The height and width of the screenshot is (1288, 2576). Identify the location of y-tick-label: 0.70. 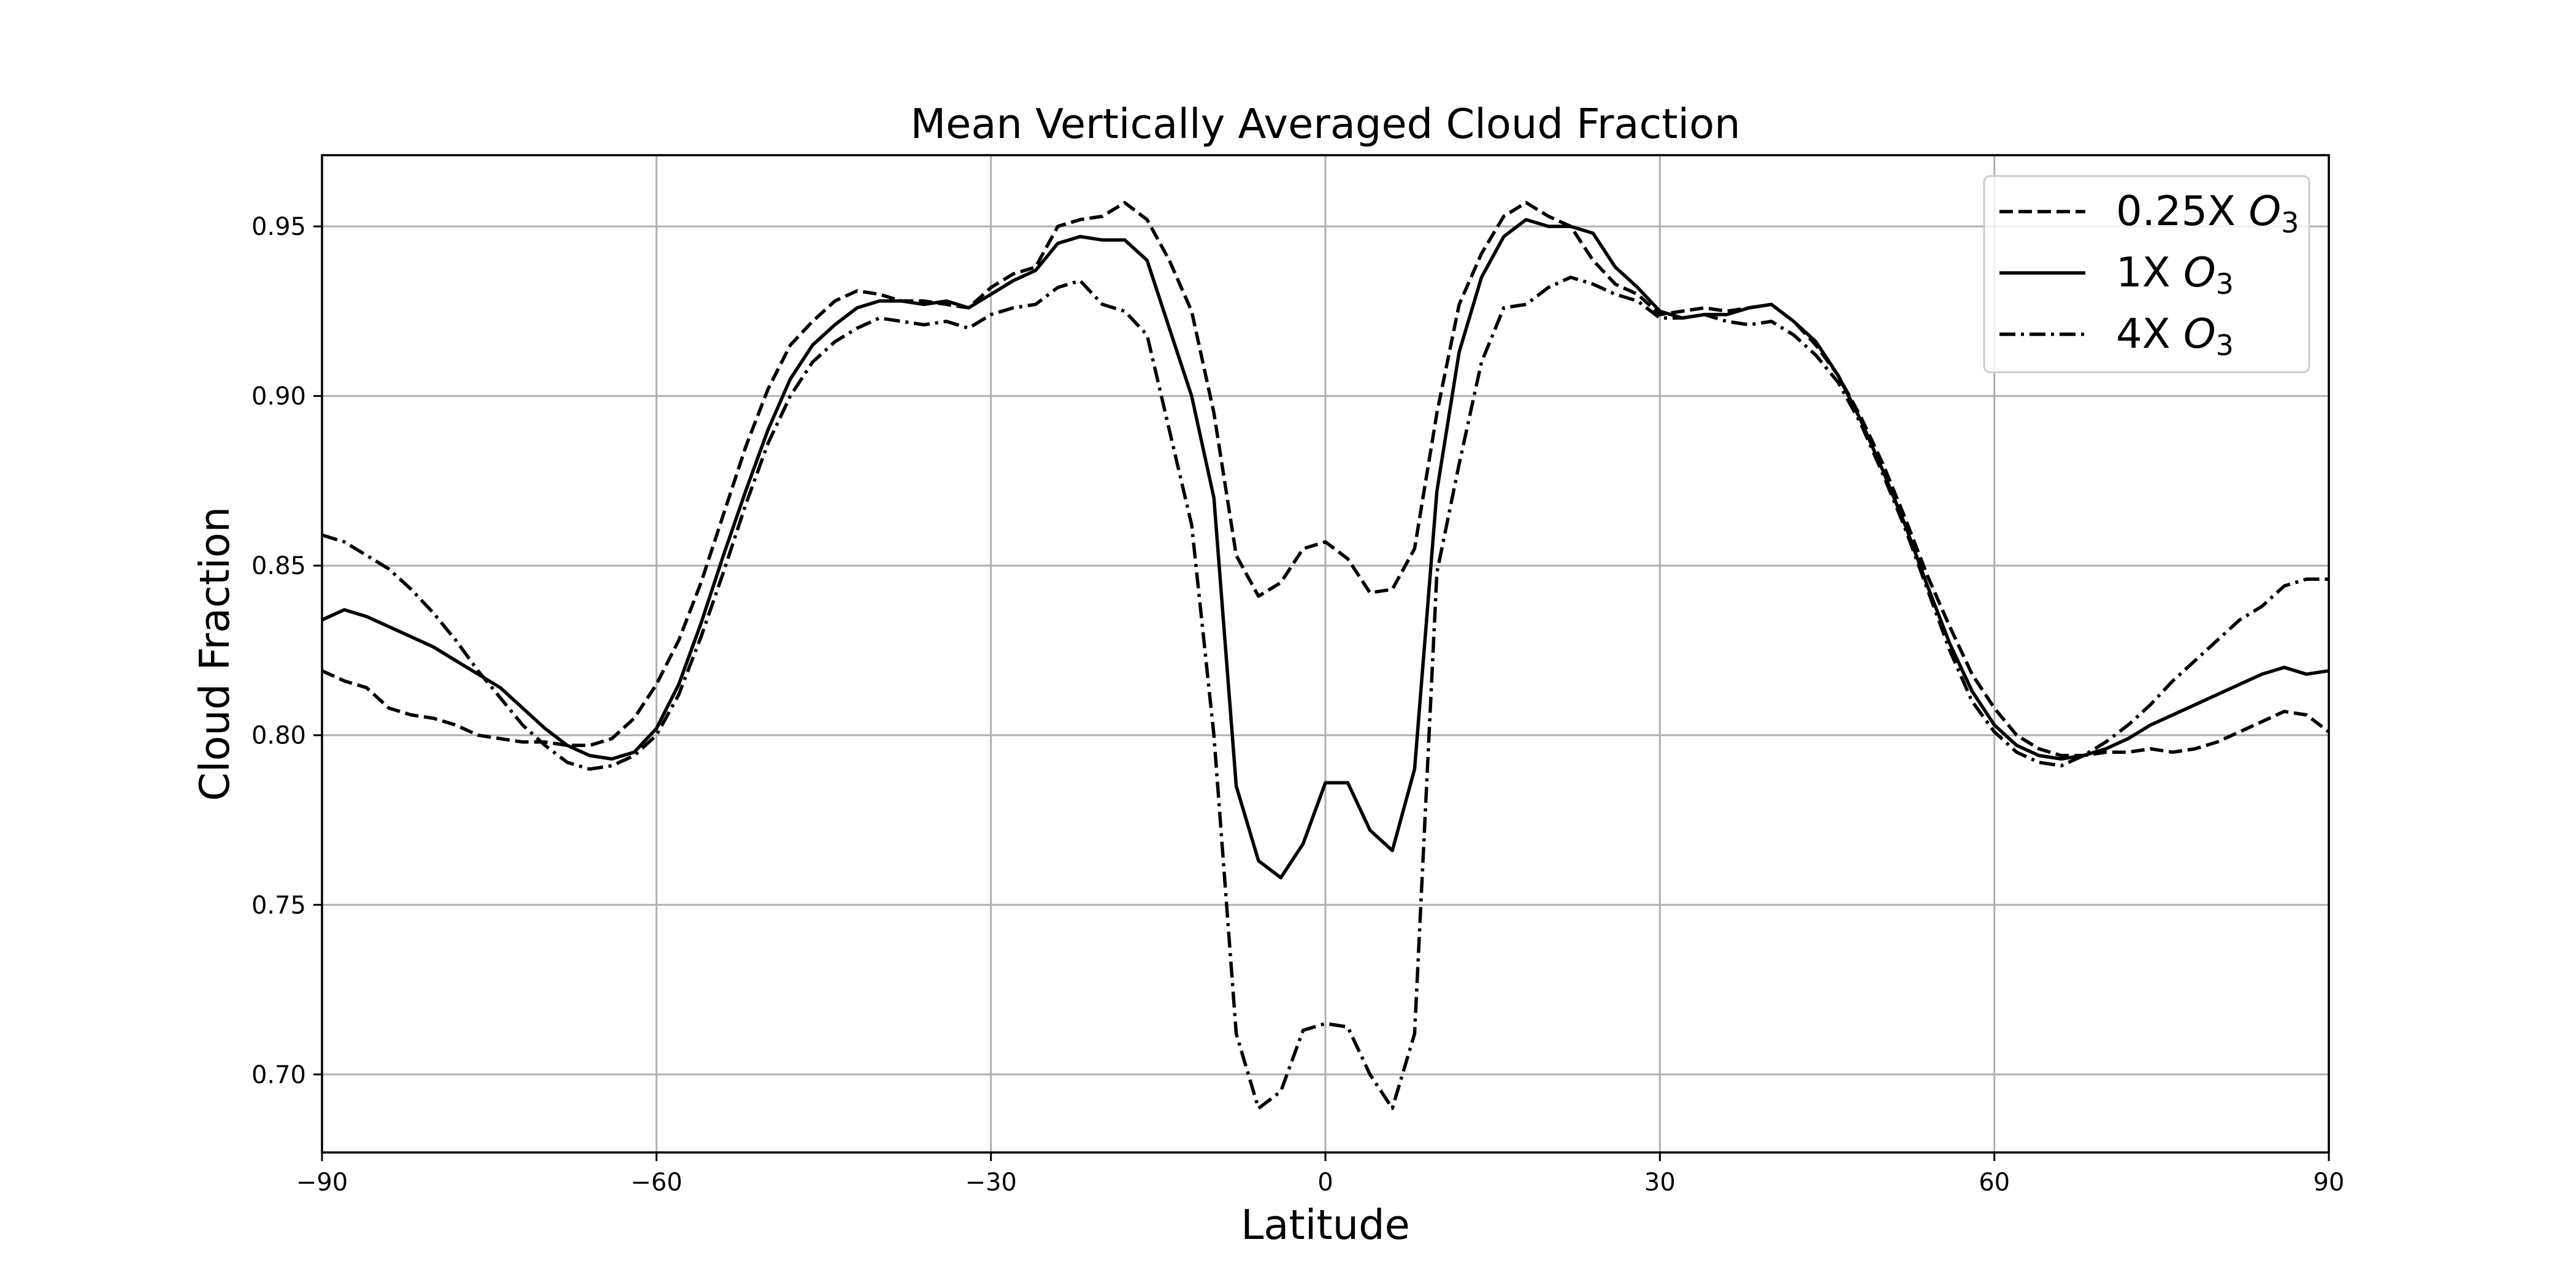
(278, 1075).